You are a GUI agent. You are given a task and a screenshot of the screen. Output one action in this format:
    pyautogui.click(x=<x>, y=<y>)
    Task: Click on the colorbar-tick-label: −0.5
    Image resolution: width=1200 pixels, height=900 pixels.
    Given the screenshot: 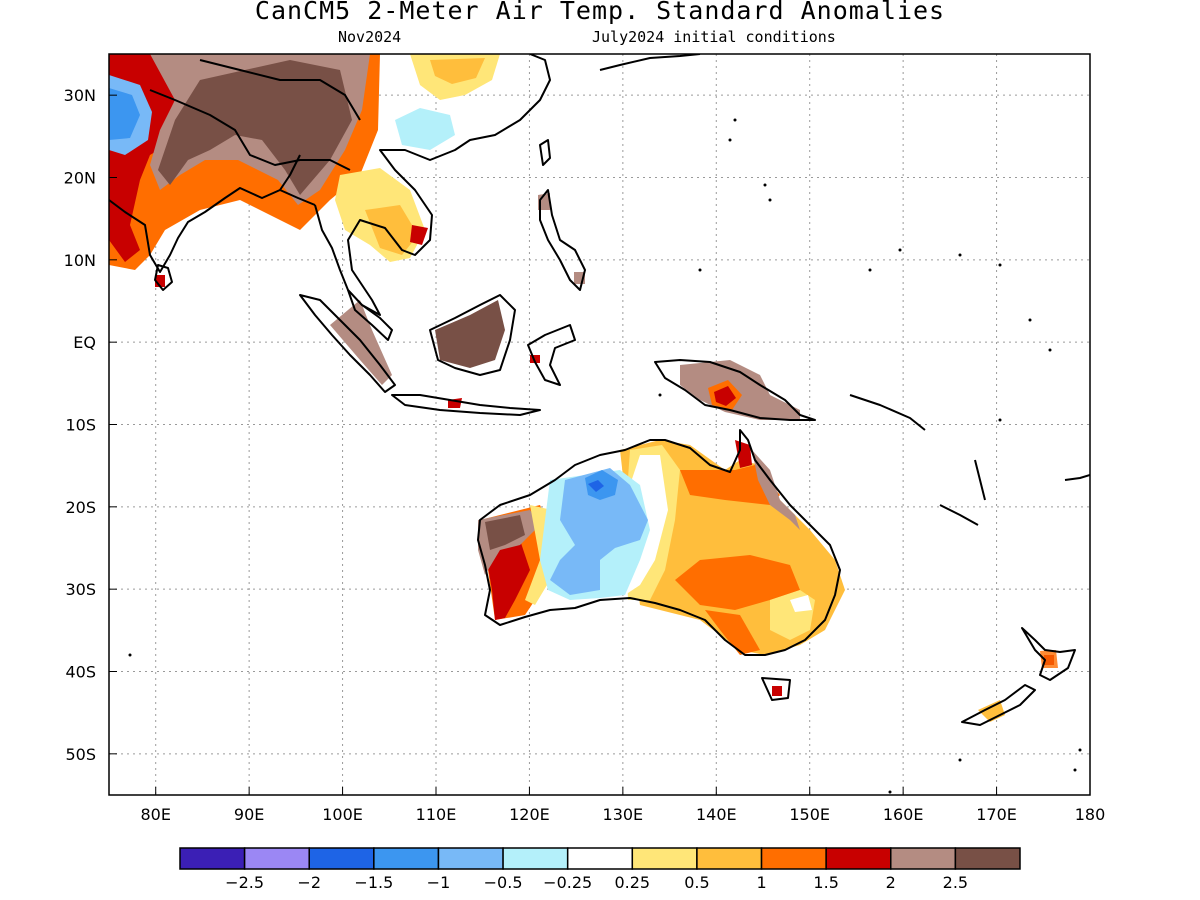 What is the action you would take?
    pyautogui.click(x=503, y=882)
    